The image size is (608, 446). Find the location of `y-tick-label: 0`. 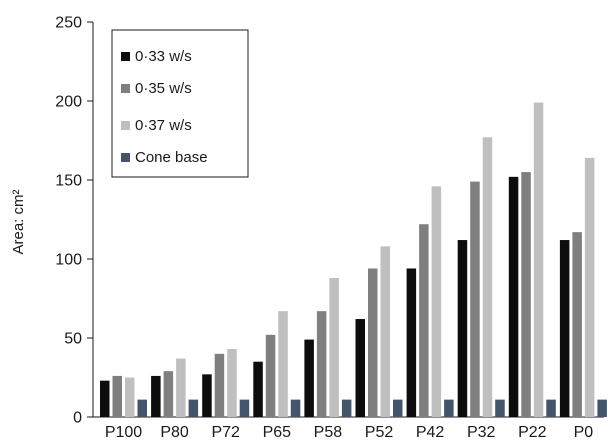

y-tick-label: 0 is located at coordinates (77, 418).